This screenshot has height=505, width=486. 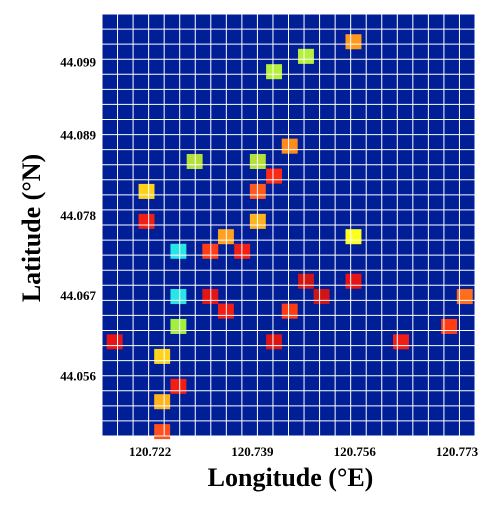 What do you see at coordinates (78, 375) in the screenshot?
I see `y-tick-label: 44.056` at bounding box center [78, 375].